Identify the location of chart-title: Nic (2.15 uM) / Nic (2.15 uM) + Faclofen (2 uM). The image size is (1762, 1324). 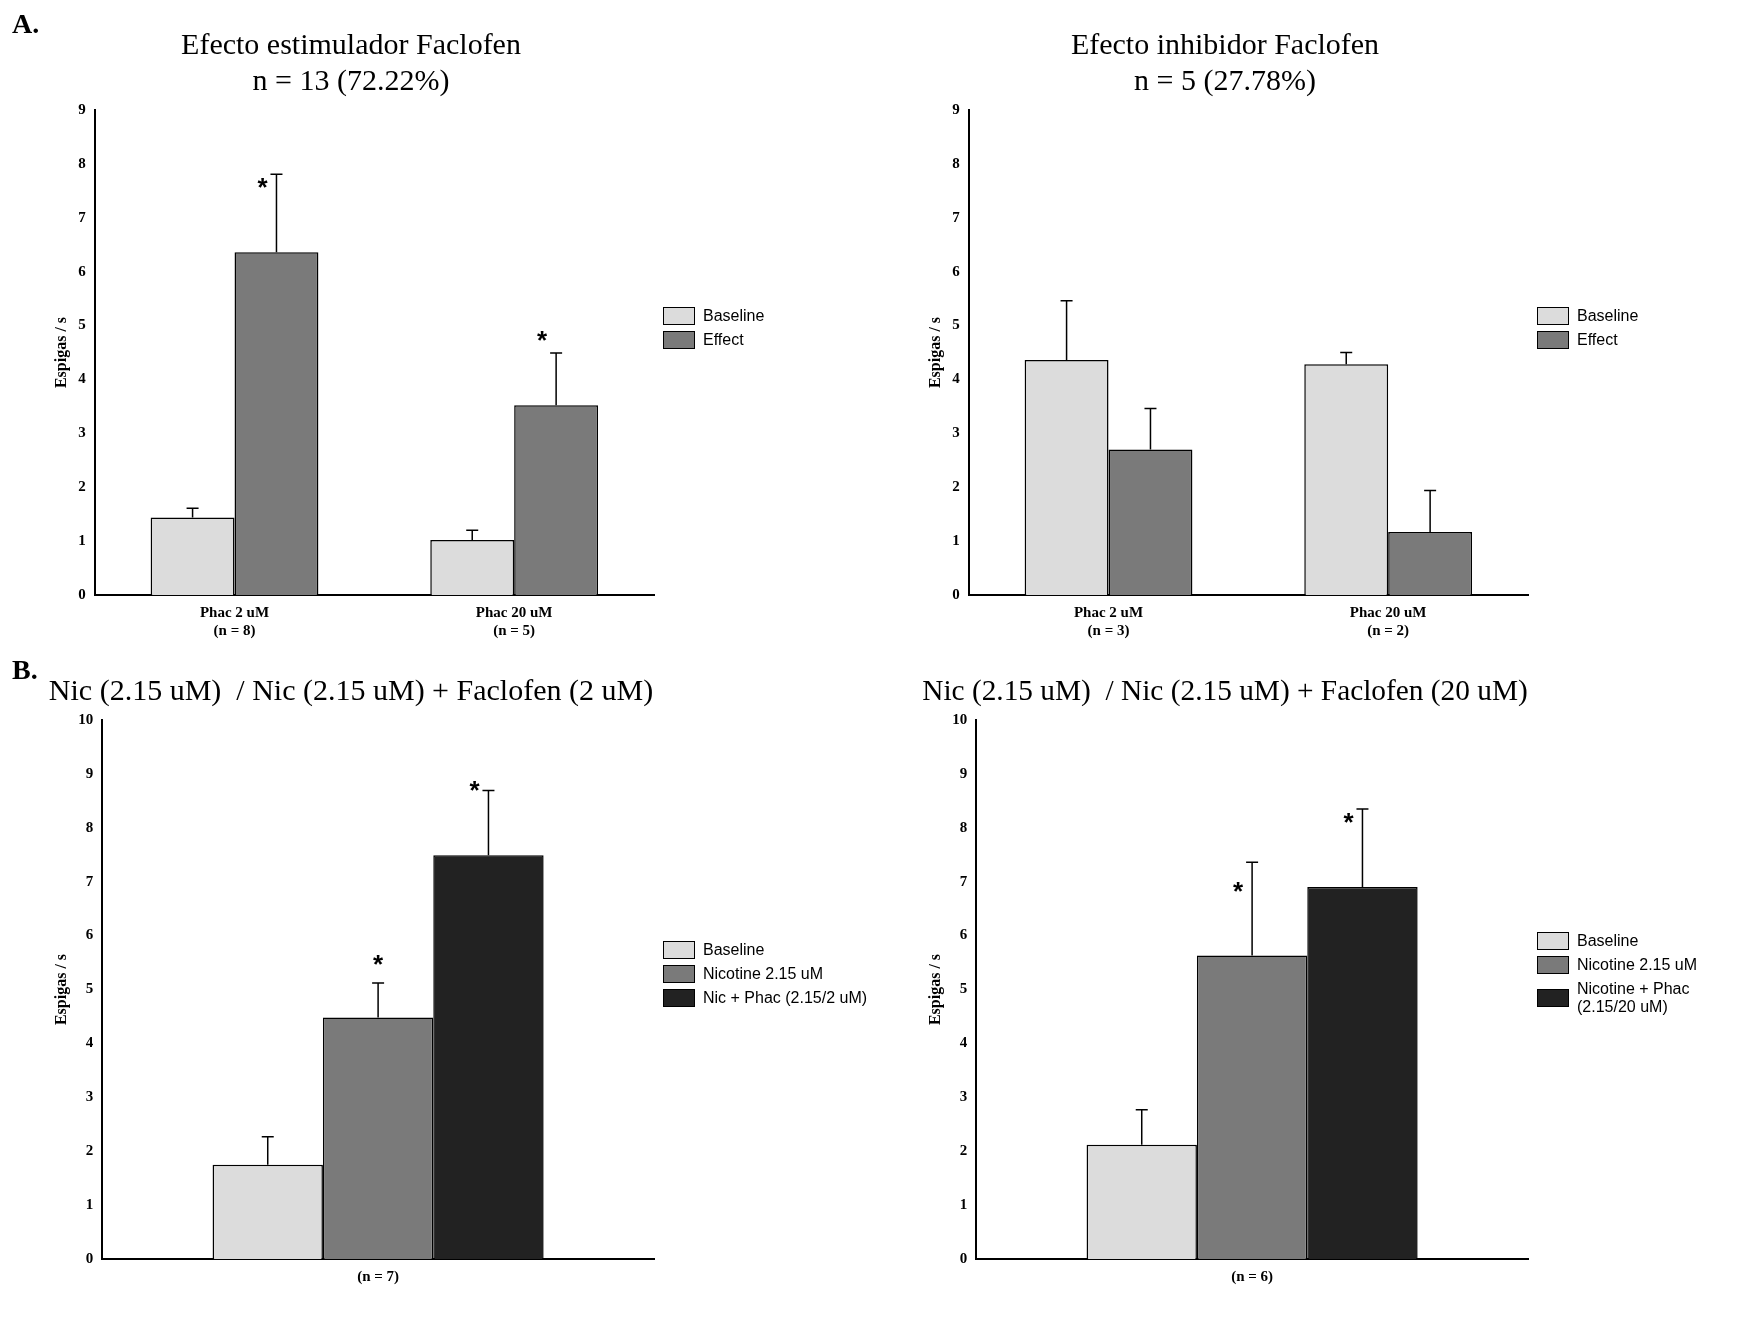
(351, 689).